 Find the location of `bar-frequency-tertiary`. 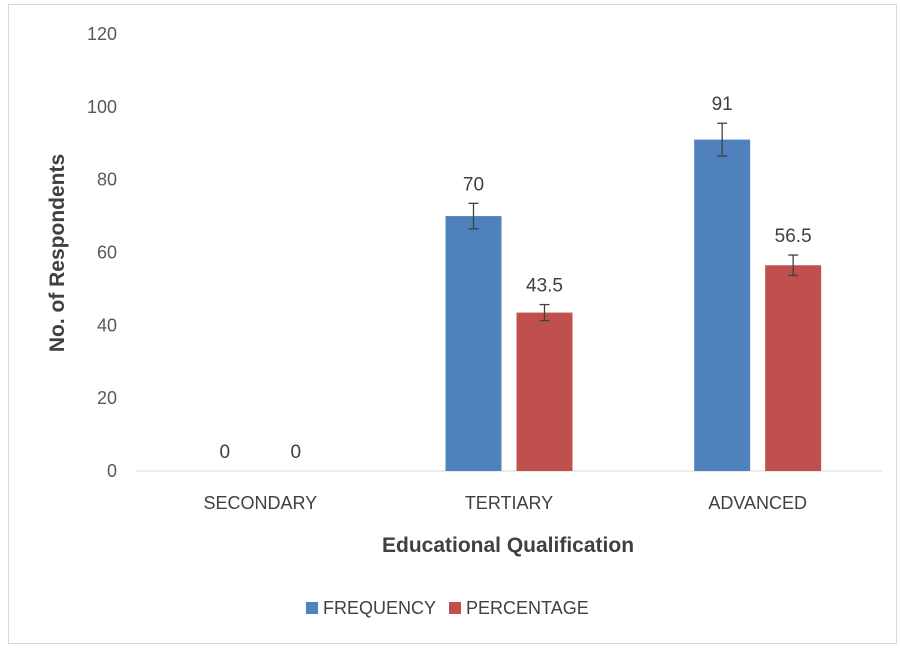

bar-frequency-tertiary is located at coordinates (473, 343).